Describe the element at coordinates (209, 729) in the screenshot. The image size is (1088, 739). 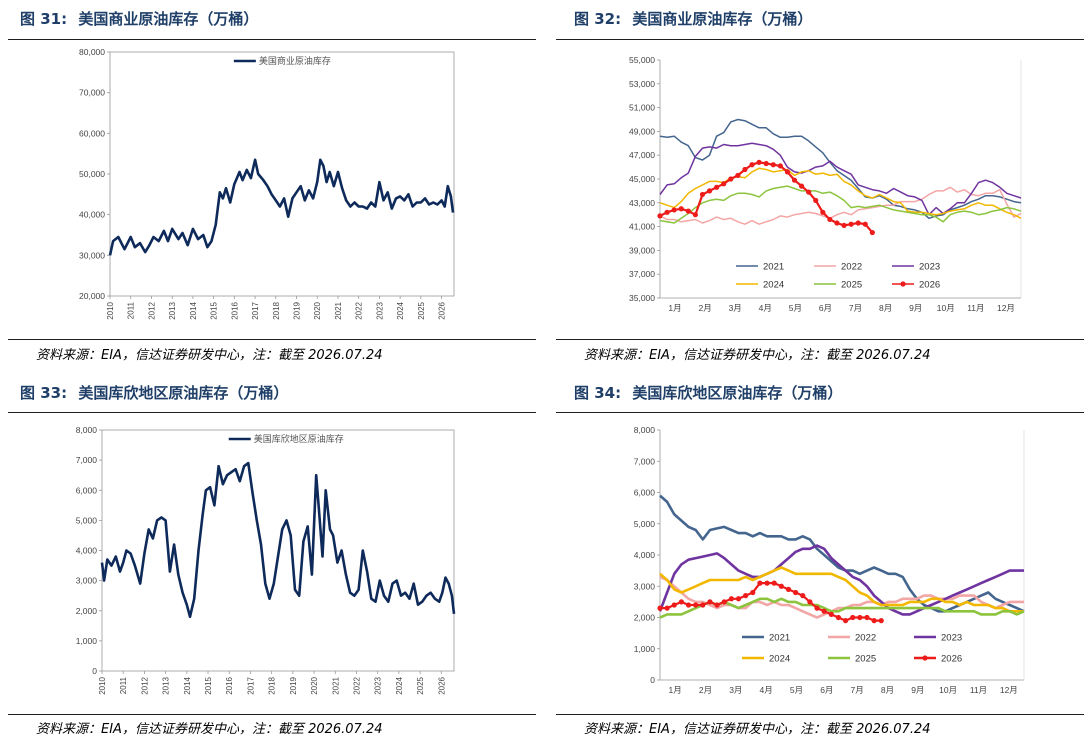
I see `figure-33-source: 资料来源：EIA，信达证券研发中心，注：截至 2026.07.24` at that location.